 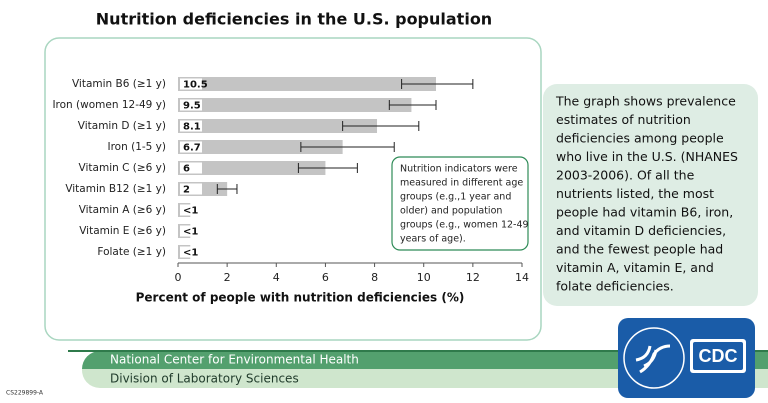 I want to click on hhs-seal, so click(x=654, y=358).